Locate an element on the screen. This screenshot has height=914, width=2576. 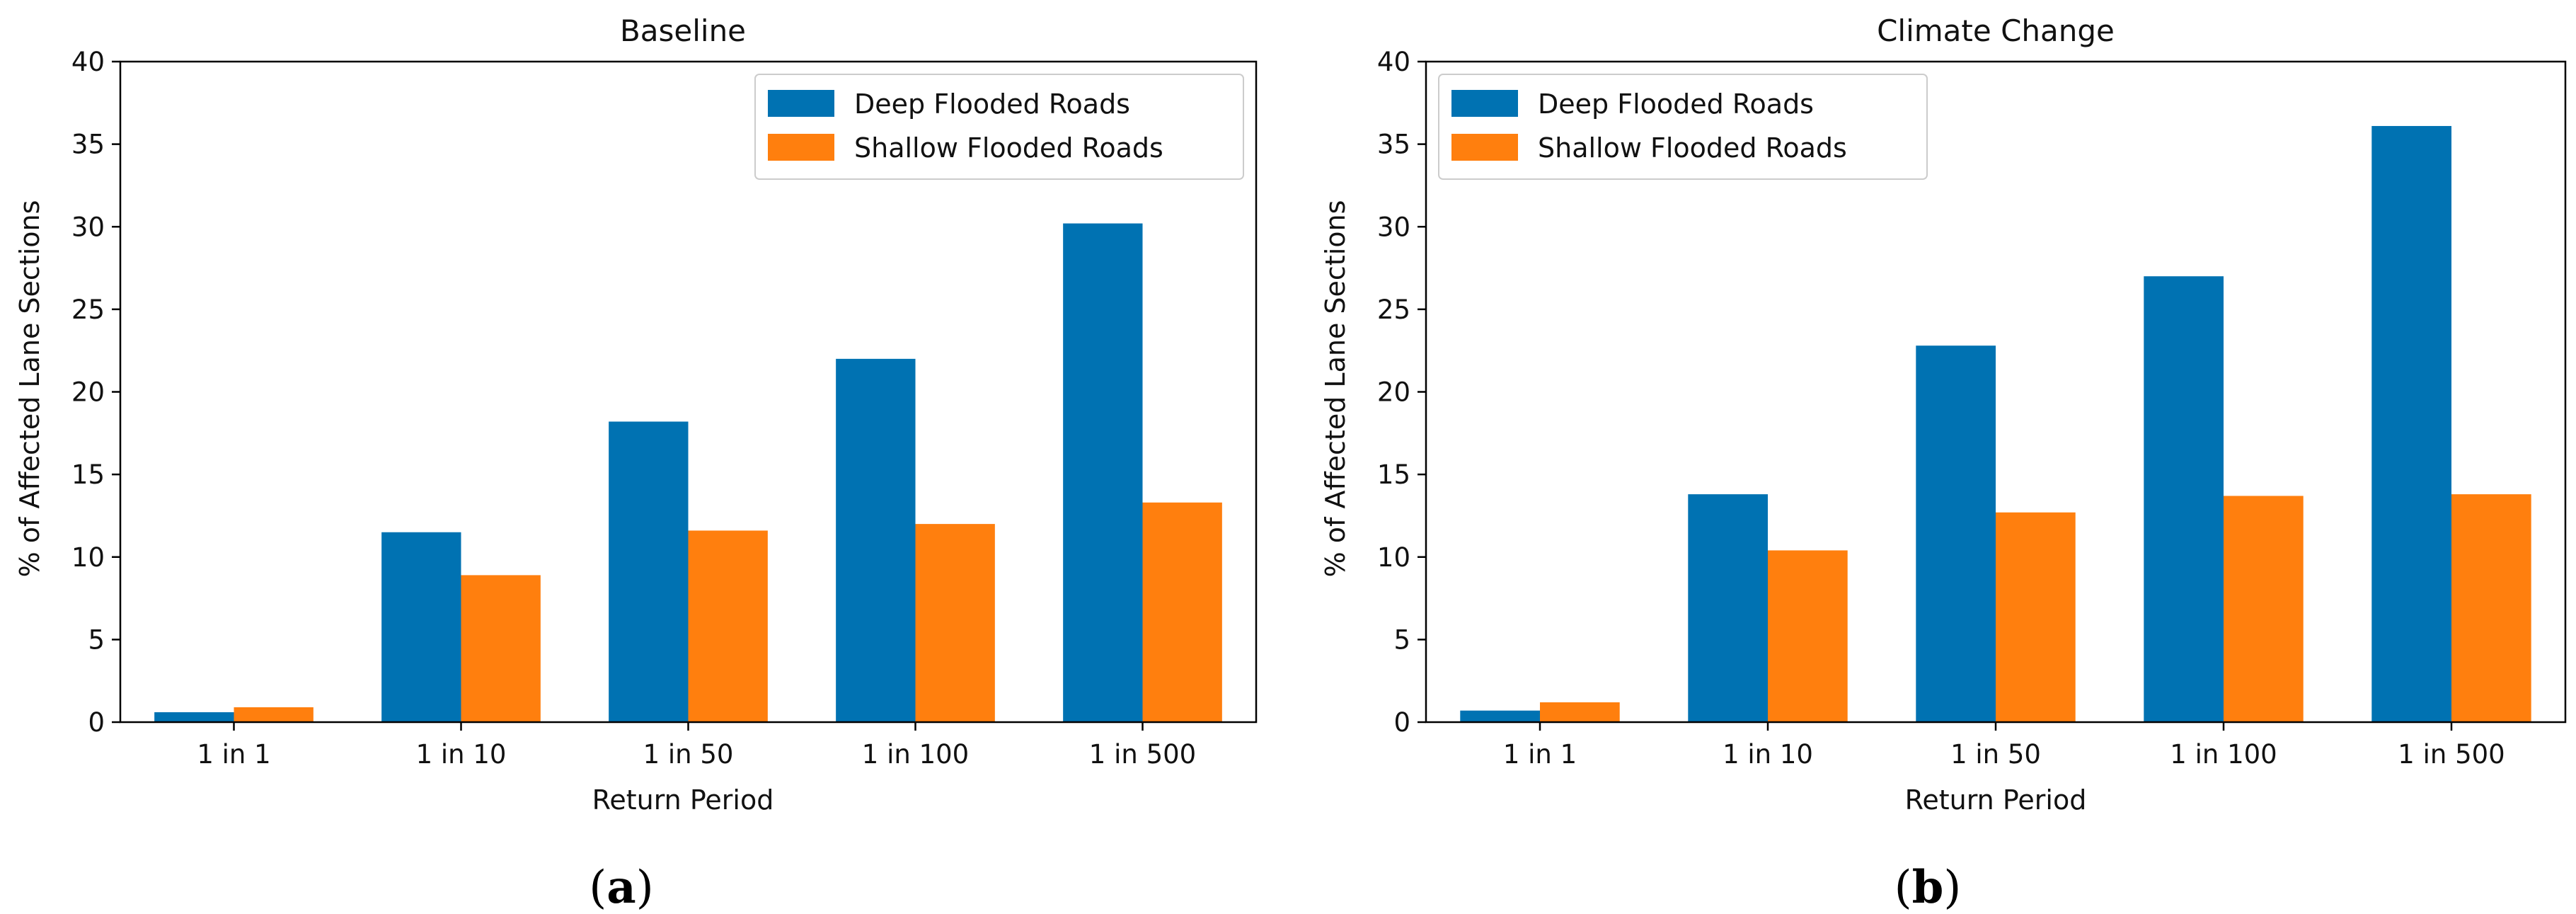
panel-label: (a) is located at coordinates (621, 888).